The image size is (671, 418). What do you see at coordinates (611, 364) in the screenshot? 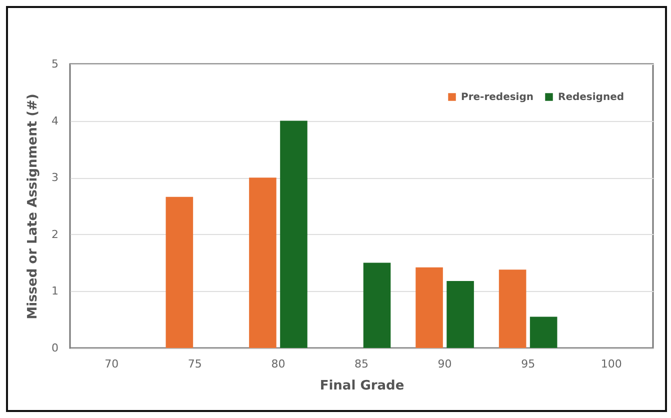
I see `x-tick-label: 100` at bounding box center [611, 364].